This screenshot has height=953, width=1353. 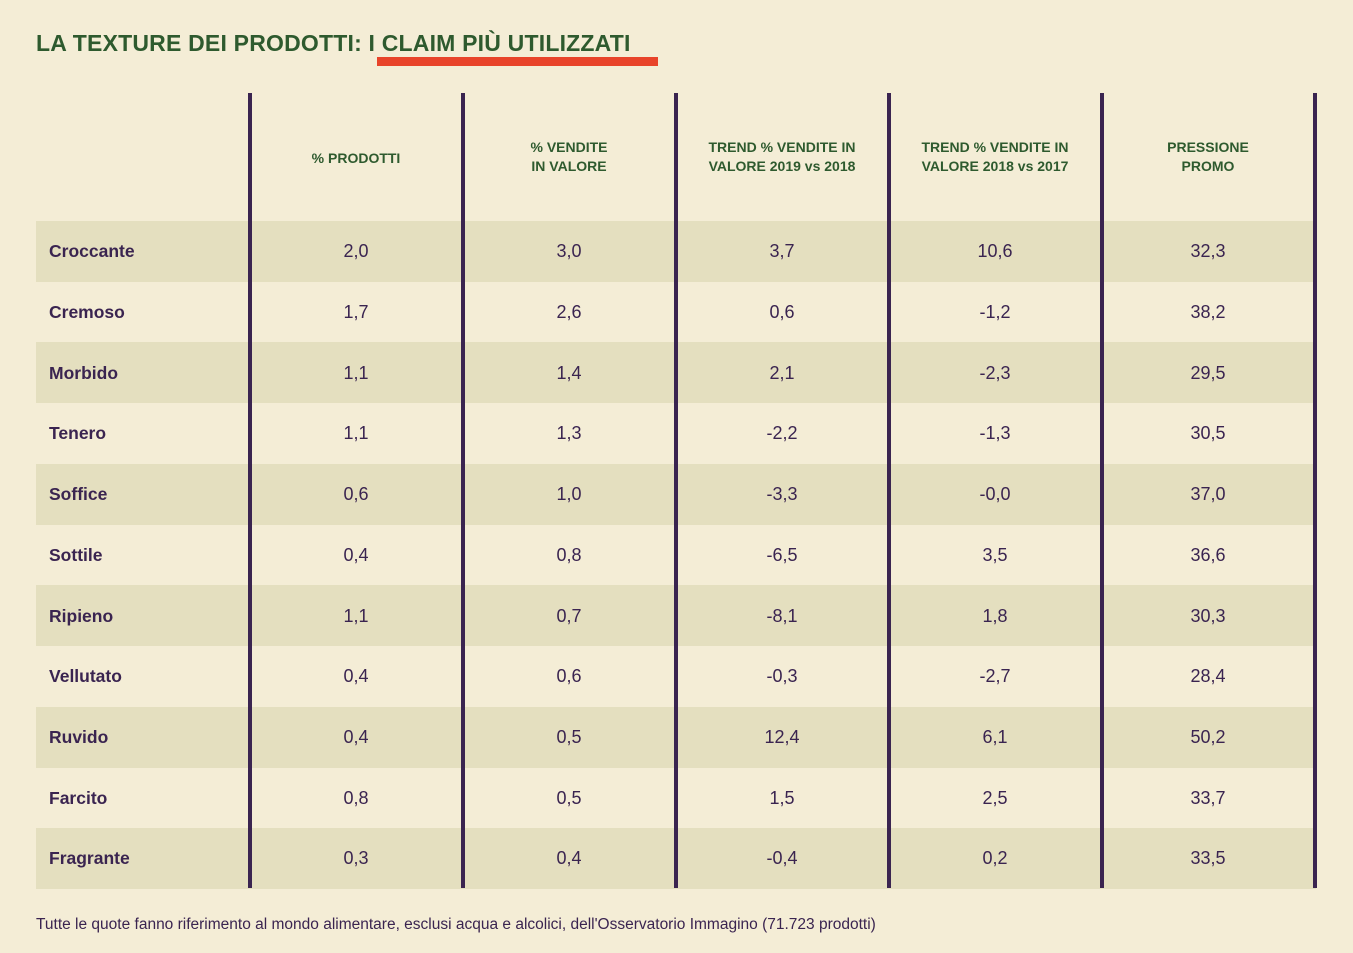 What do you see at coordinates (499, 43) in the screenshot?
I see `title-highlight: I CLAIM PIÙ UTILIZZATI` at bounding box center [499, 43].